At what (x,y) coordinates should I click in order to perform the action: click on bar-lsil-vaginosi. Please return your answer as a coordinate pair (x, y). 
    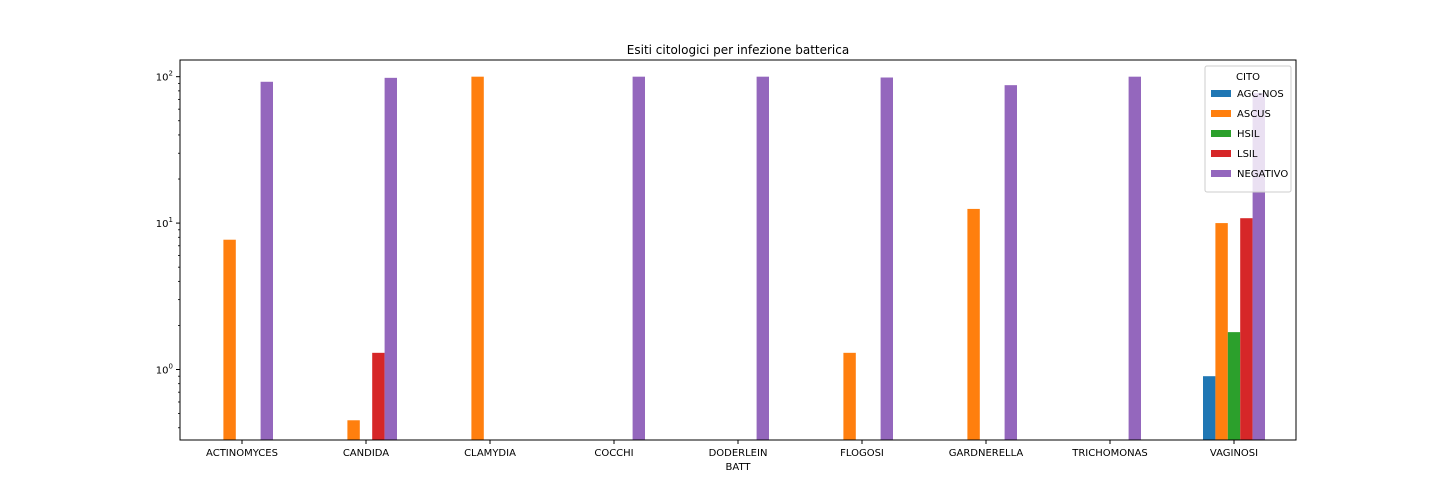
    Looking at the image, I should click on (1246, 329).